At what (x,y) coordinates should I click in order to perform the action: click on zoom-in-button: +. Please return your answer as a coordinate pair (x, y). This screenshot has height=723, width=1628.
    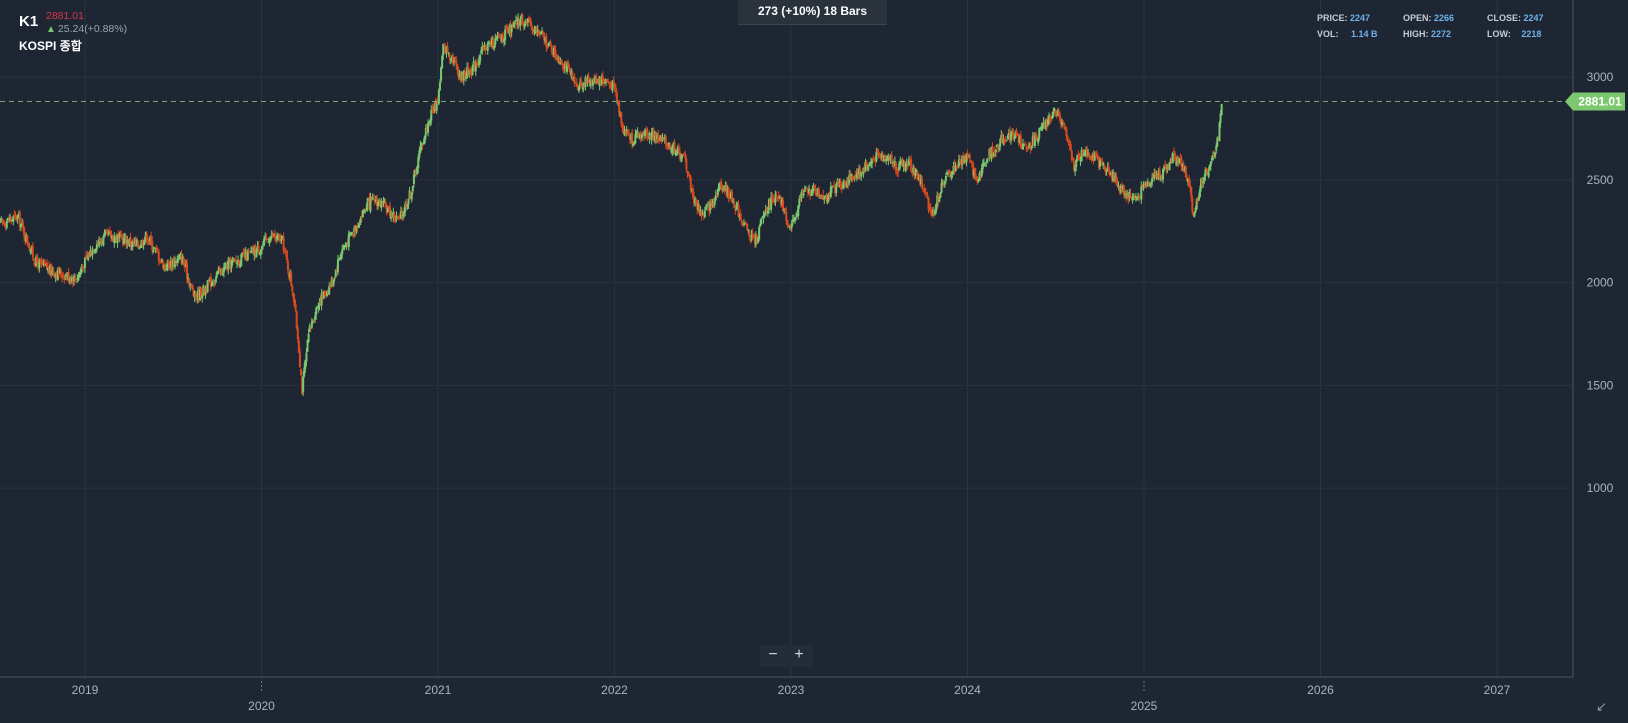
    Looking at the image, I should click on (799, 654).